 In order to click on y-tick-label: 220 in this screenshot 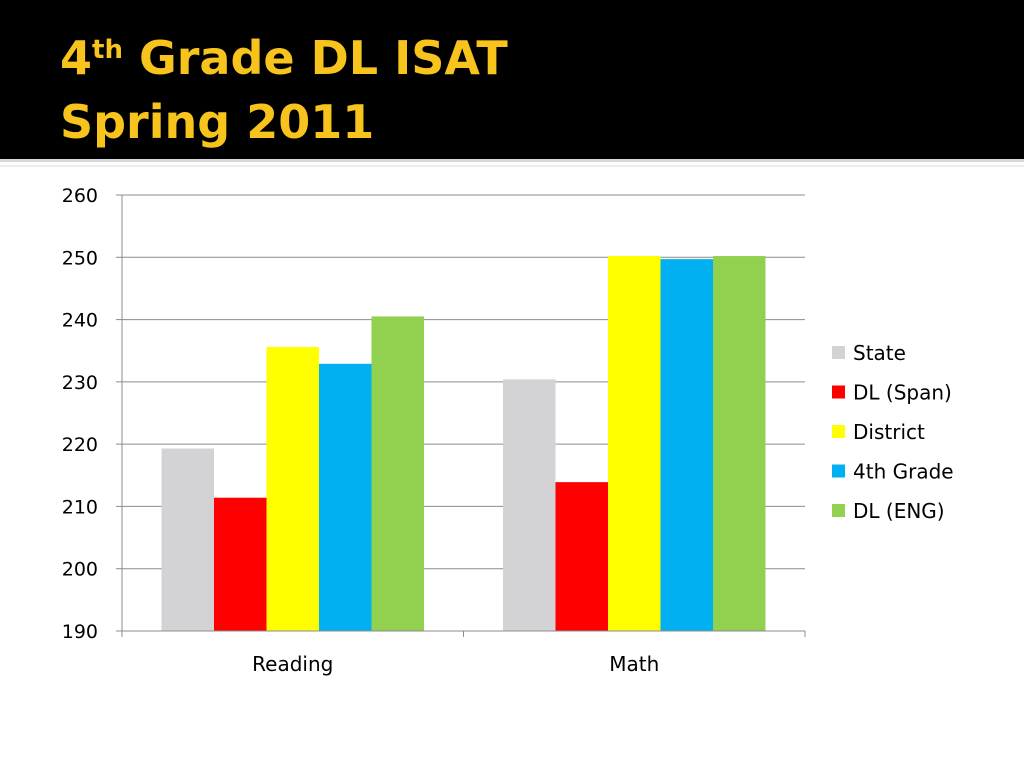, I will do `click(80, 445)`.